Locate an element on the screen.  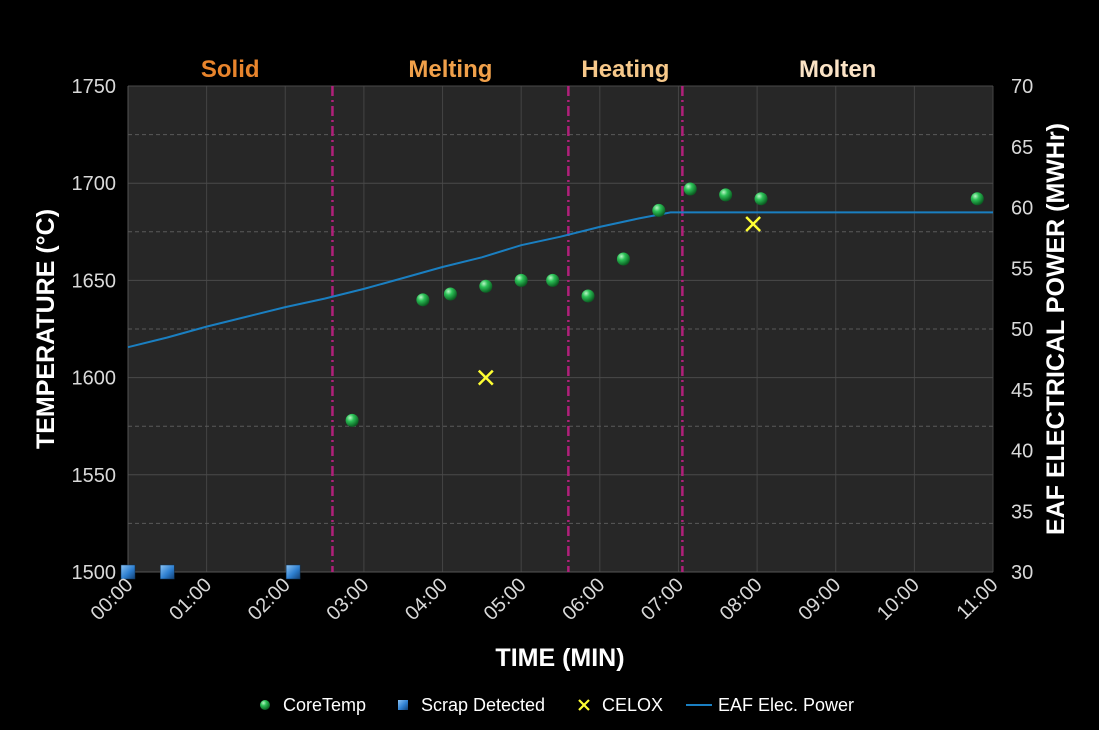
left-tick-label: 1600 is located at coordinates (94, 379).